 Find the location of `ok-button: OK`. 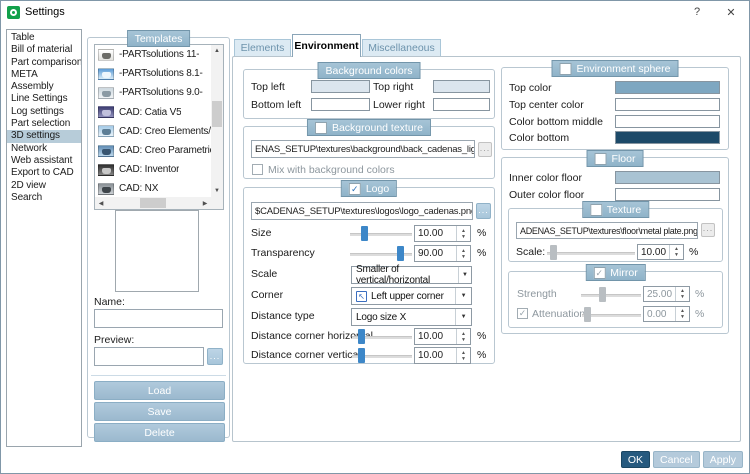

ok-button: OK is located at coordinates (635, 459).